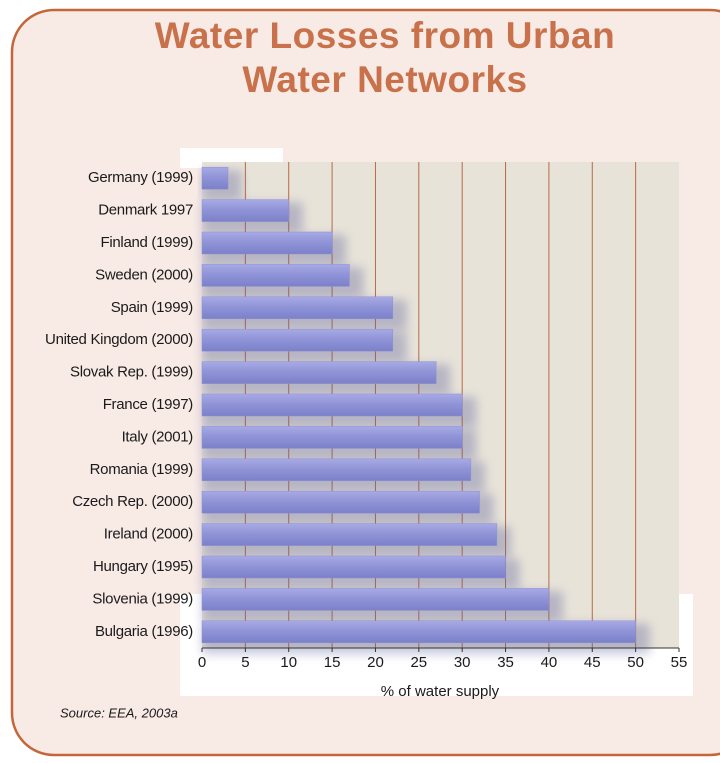  What do you see at coordinates (142, 469) in the screenshot?
I see `y-tick-label: Romania (1999)` at bounding box center [142, 469].